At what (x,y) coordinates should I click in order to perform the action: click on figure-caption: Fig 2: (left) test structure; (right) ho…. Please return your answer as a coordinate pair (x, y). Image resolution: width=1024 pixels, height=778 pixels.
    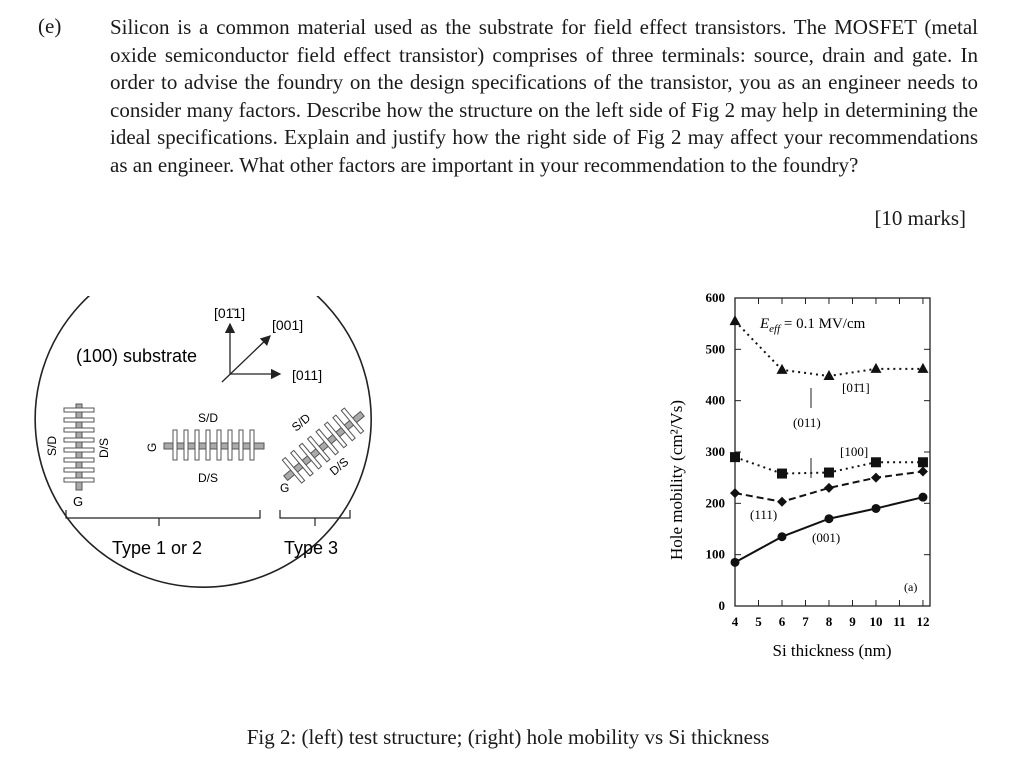
    Looking at the image, I should click on (508, 737).